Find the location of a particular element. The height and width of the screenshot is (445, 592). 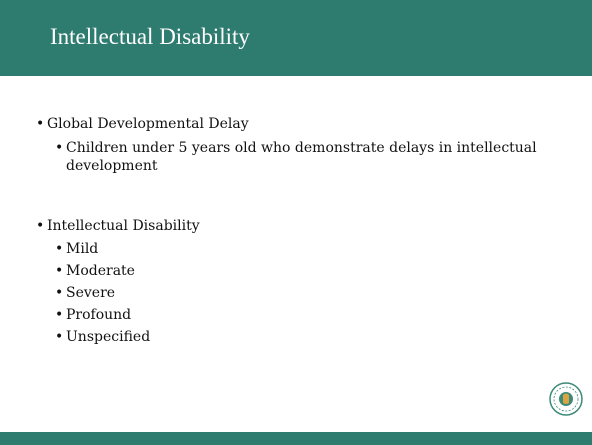

footer-bar is located at coordinates (296, 438).